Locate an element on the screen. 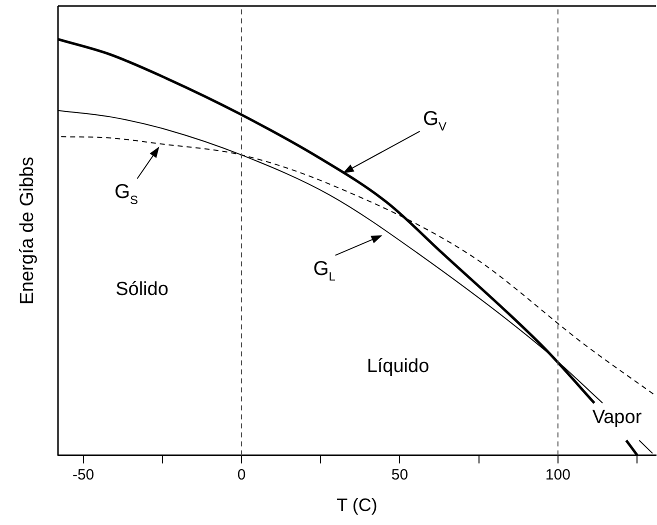 The width and height of the screenshot is (657, 525). y-axis-title: Energía de Gibbs is located at coordinates (27, 230).